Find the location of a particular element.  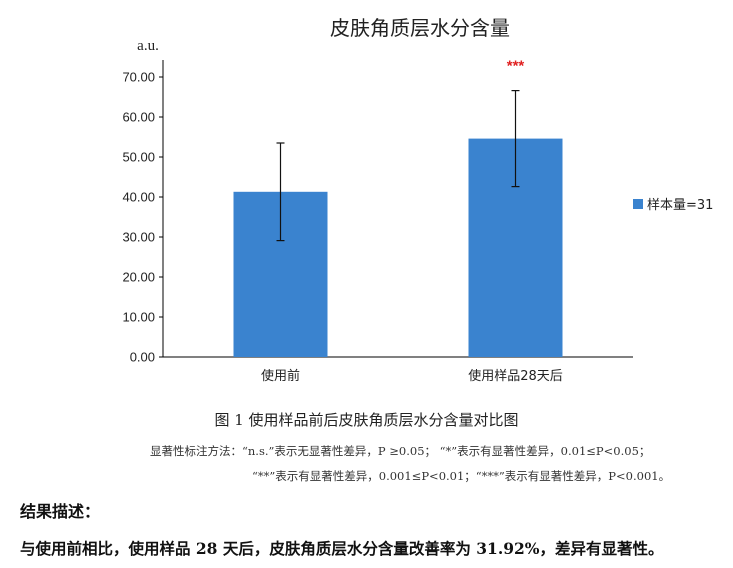

chart-title: 皮肤角质层水分含量 is located at coordinates (420, 28).